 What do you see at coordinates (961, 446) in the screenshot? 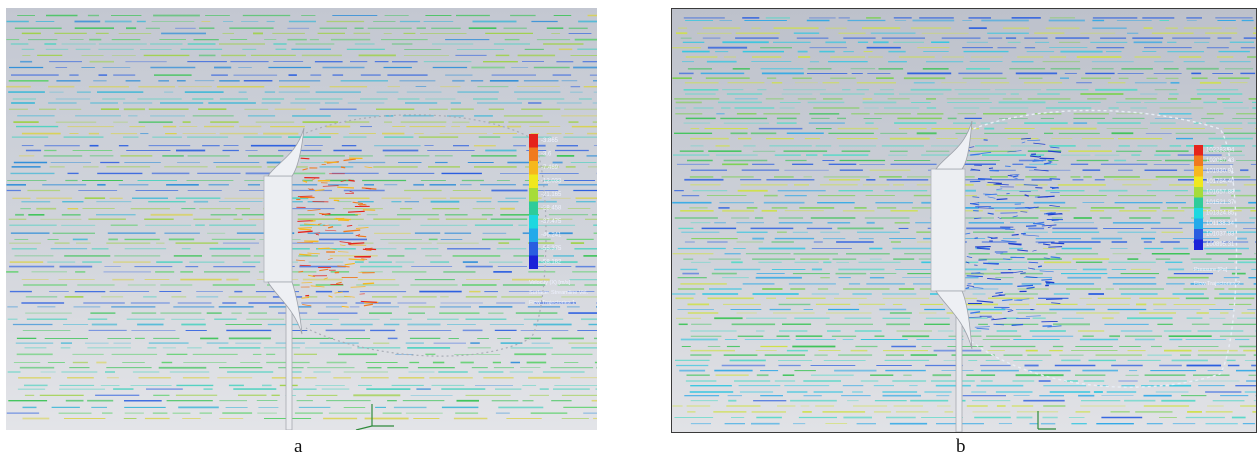
I see `panel-caption-b: b` at bounding box center [961, 446].